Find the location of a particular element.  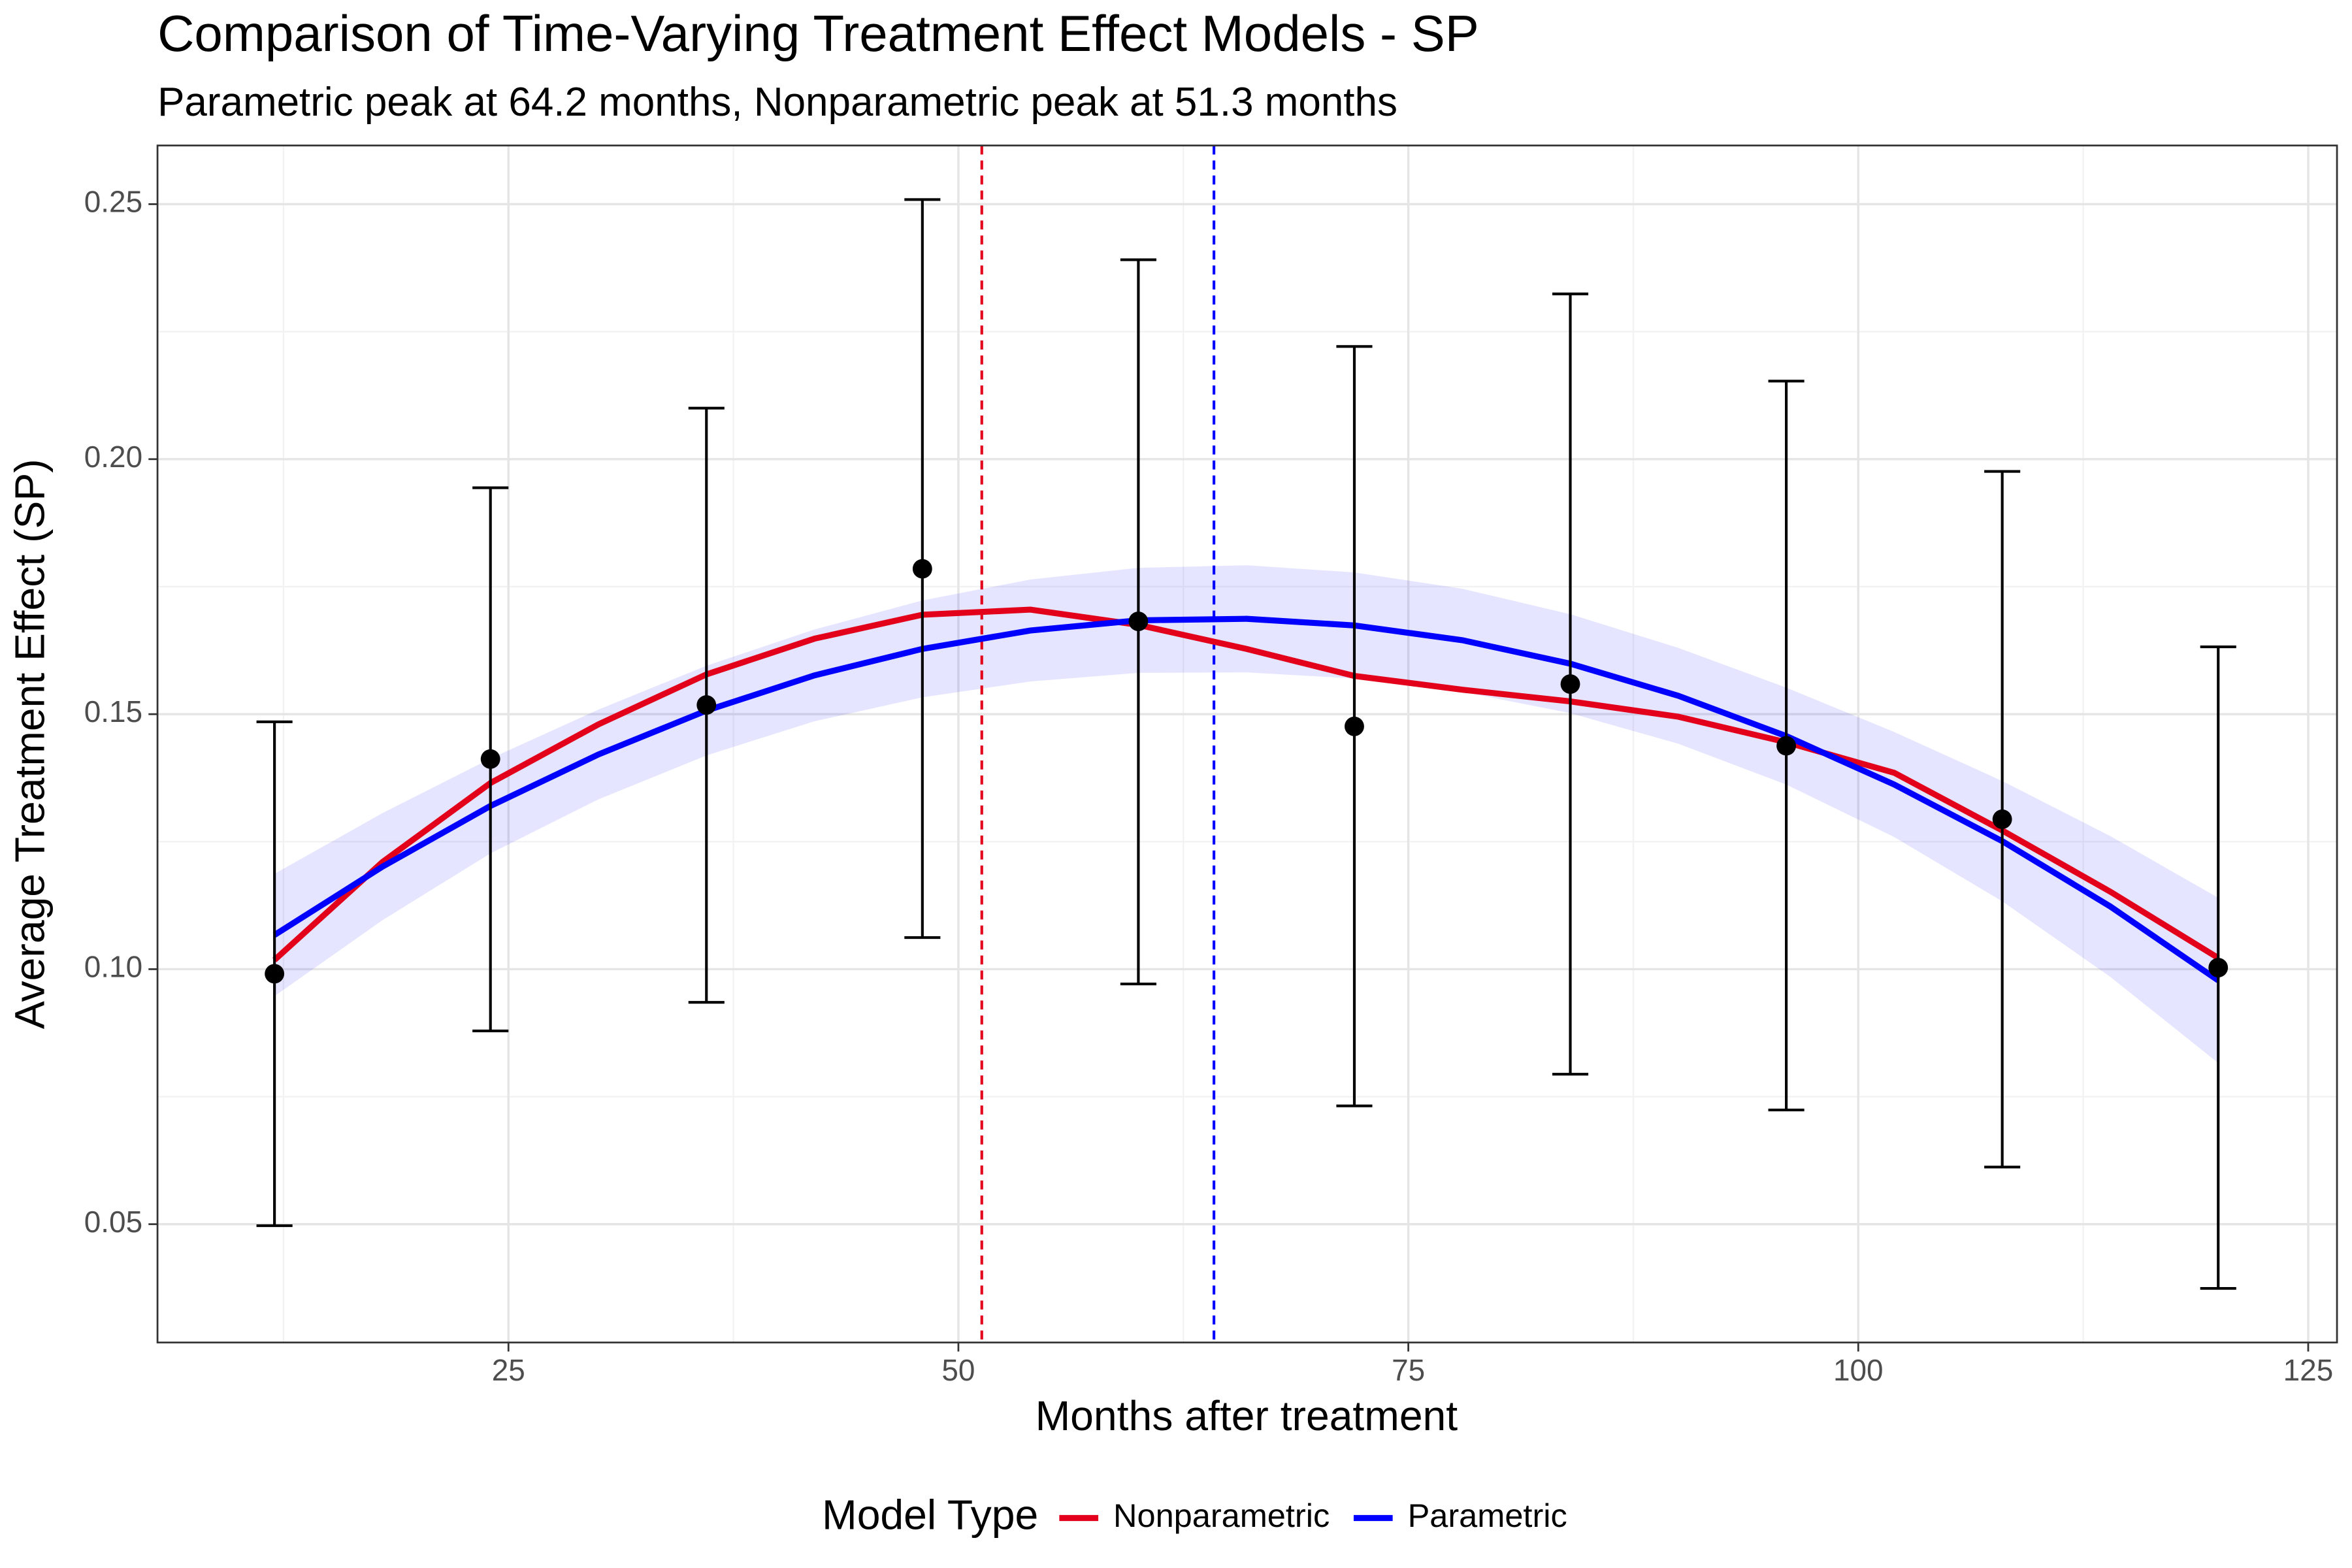

y-axis-title: Average Treatment Effect (SP) is located at coordinates (29, 744).